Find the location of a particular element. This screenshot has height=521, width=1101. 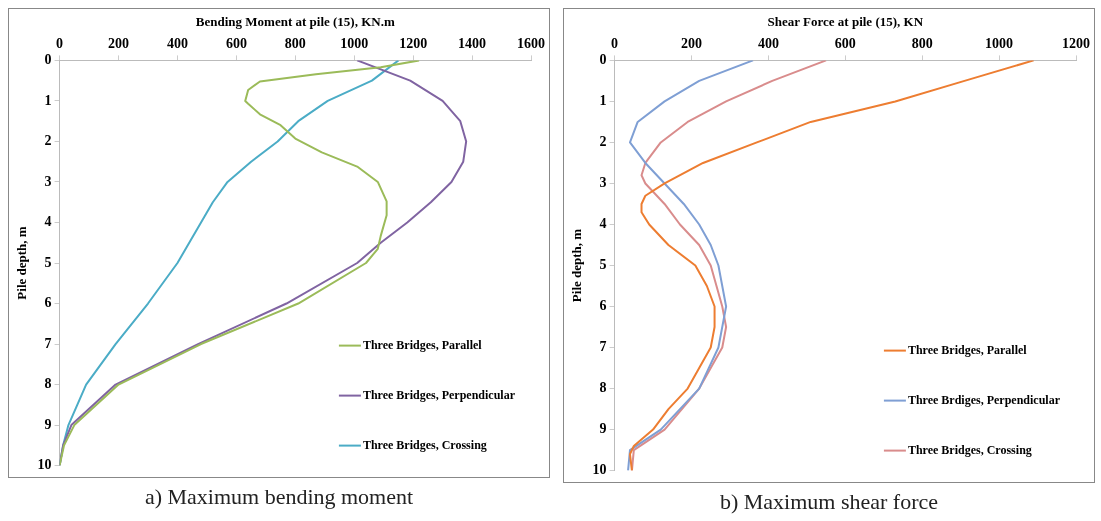

text: b) Maximum shear force is located at coordinates (829, 502).